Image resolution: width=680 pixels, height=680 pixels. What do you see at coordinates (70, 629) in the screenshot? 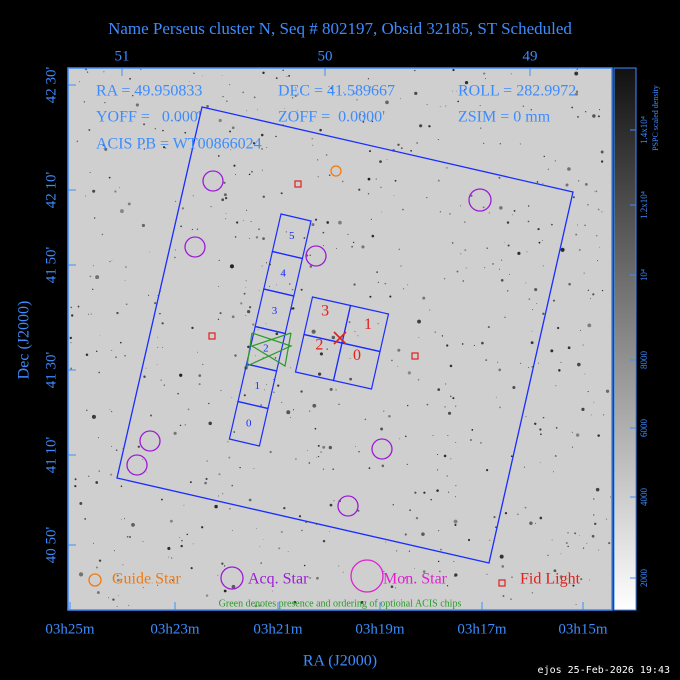
I see `x-tick-label: 03h25m` at bounding box center [70, 629].